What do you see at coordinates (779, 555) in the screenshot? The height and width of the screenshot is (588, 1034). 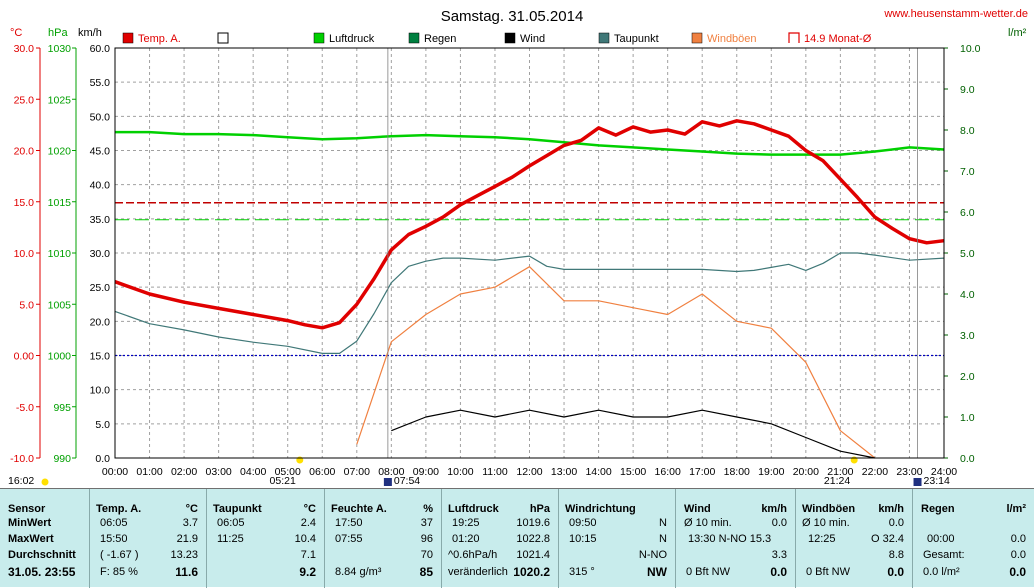 I see `wind-avg-value: 3.3` at bounding box center [779, 555].